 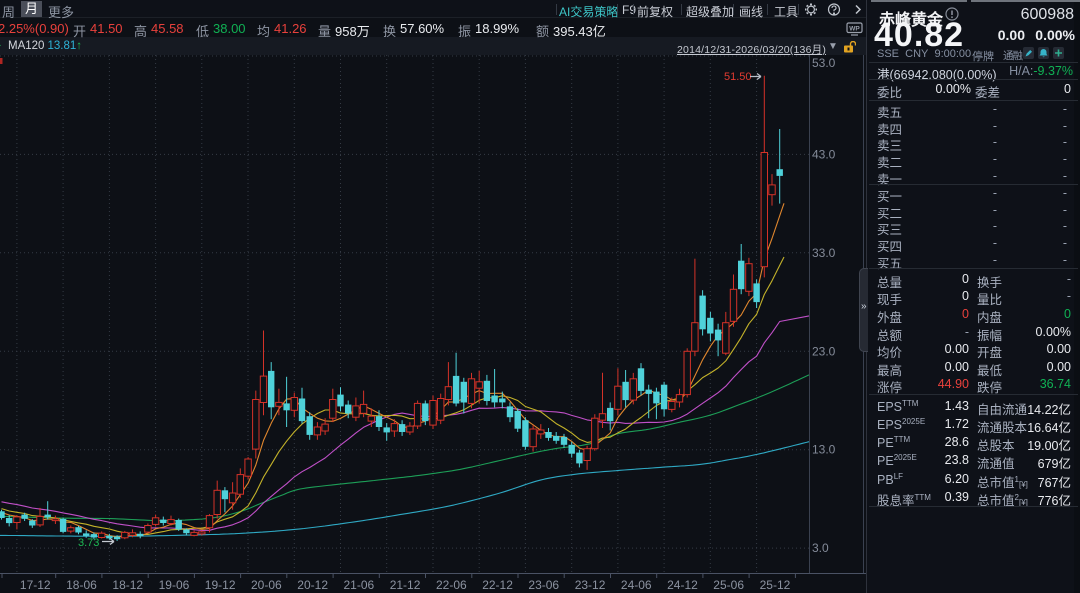 What do you see at coordinates (266, 585) in the screenshot?
I see `svg-text: 20-06` at bounding box center [266, 585].